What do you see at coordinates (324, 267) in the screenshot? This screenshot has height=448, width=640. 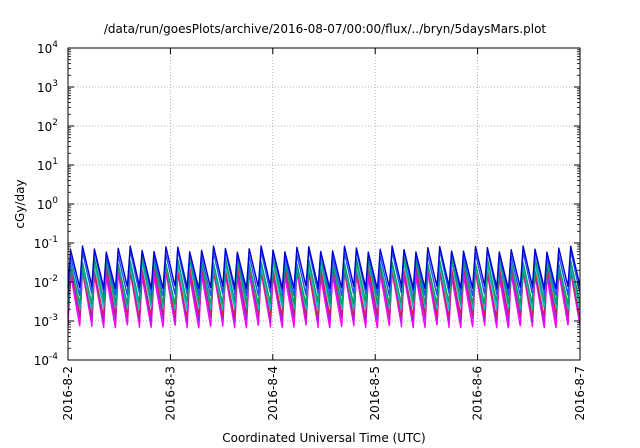 I see `series-line` at bounding box center [324, 267].